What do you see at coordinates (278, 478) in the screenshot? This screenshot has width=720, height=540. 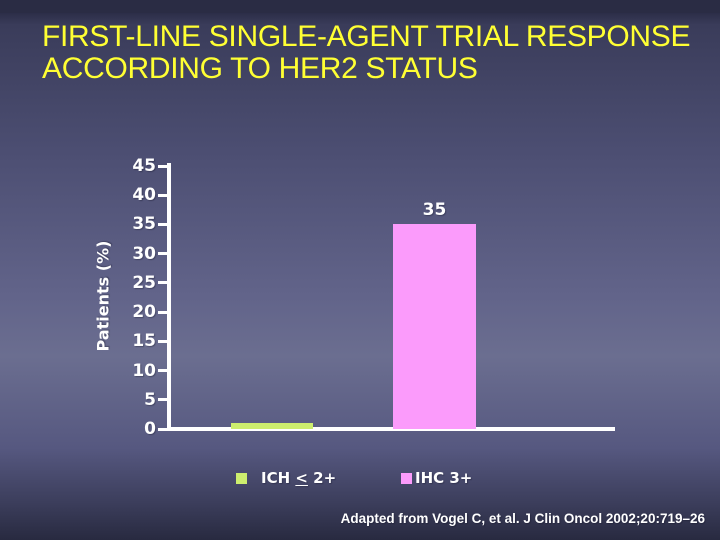 I see `legend-text-part: ICH` at bounding box center [278, 478].